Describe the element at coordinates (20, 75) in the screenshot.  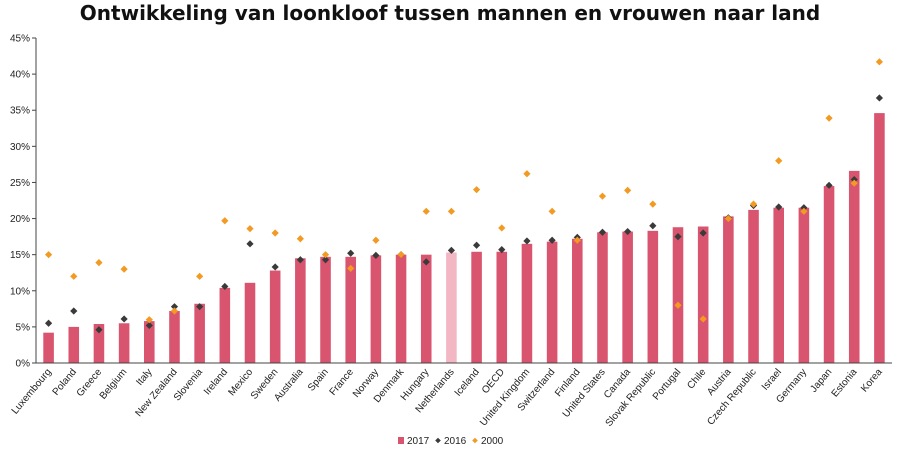
I see `y-tick-label: 40%` at that location.